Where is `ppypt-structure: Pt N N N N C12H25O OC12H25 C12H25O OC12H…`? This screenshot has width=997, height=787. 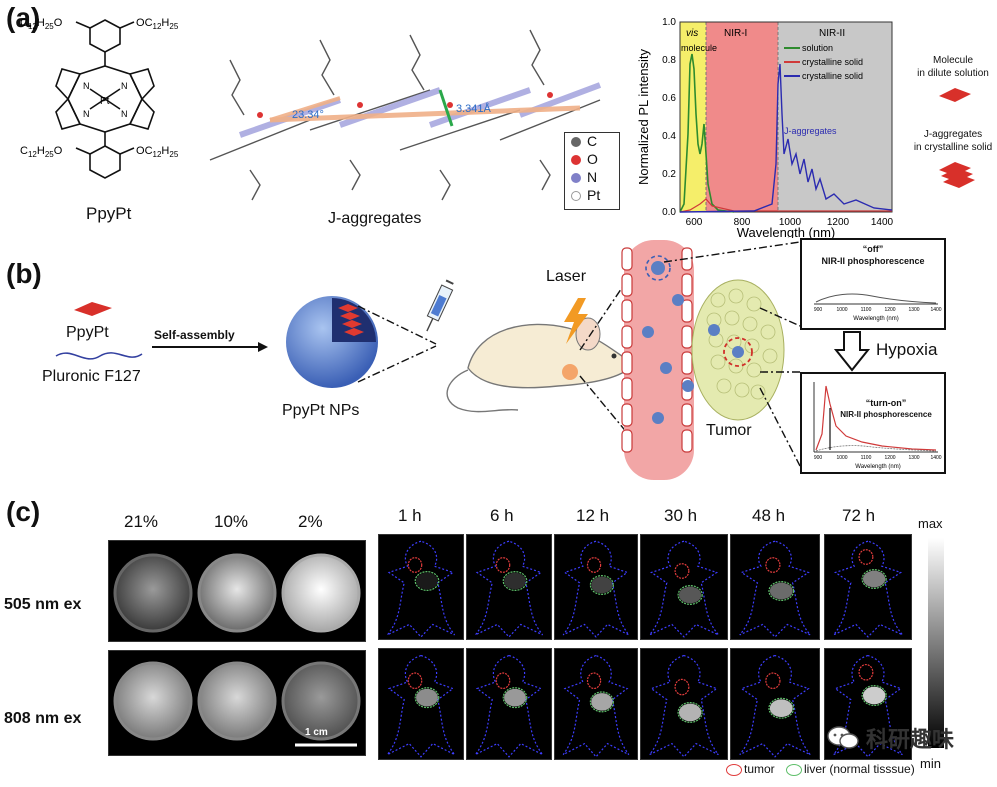
ppypt-structure: Pt N N N N C12H25O OC12H25 C12H25O OC12H… is located at coordinates (99, 98).